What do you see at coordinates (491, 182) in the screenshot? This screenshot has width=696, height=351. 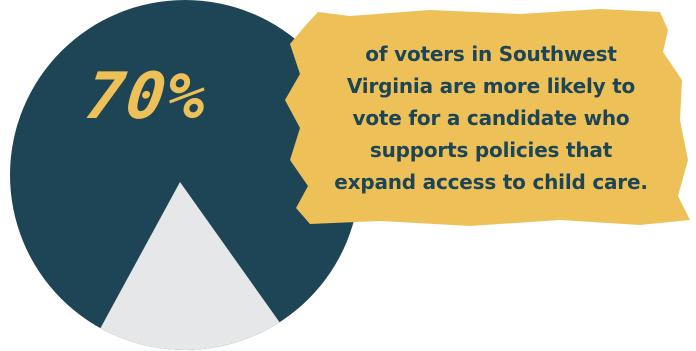 I see `caption-line: expand access to child care.` at bounding box center [491, 182].